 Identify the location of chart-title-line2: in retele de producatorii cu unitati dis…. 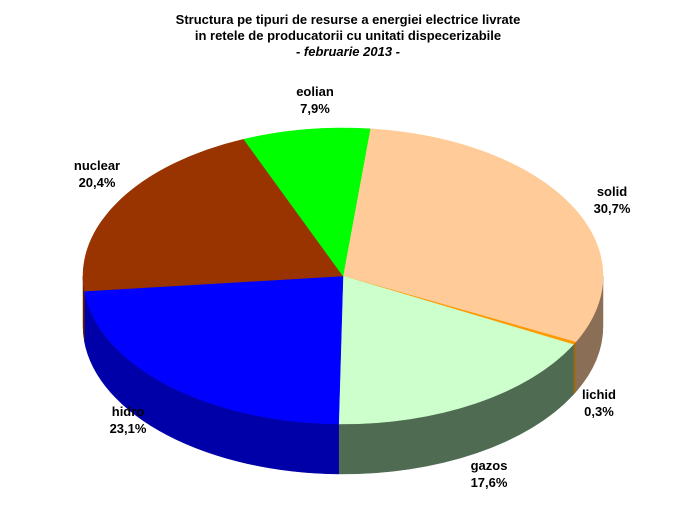
(348, 35).